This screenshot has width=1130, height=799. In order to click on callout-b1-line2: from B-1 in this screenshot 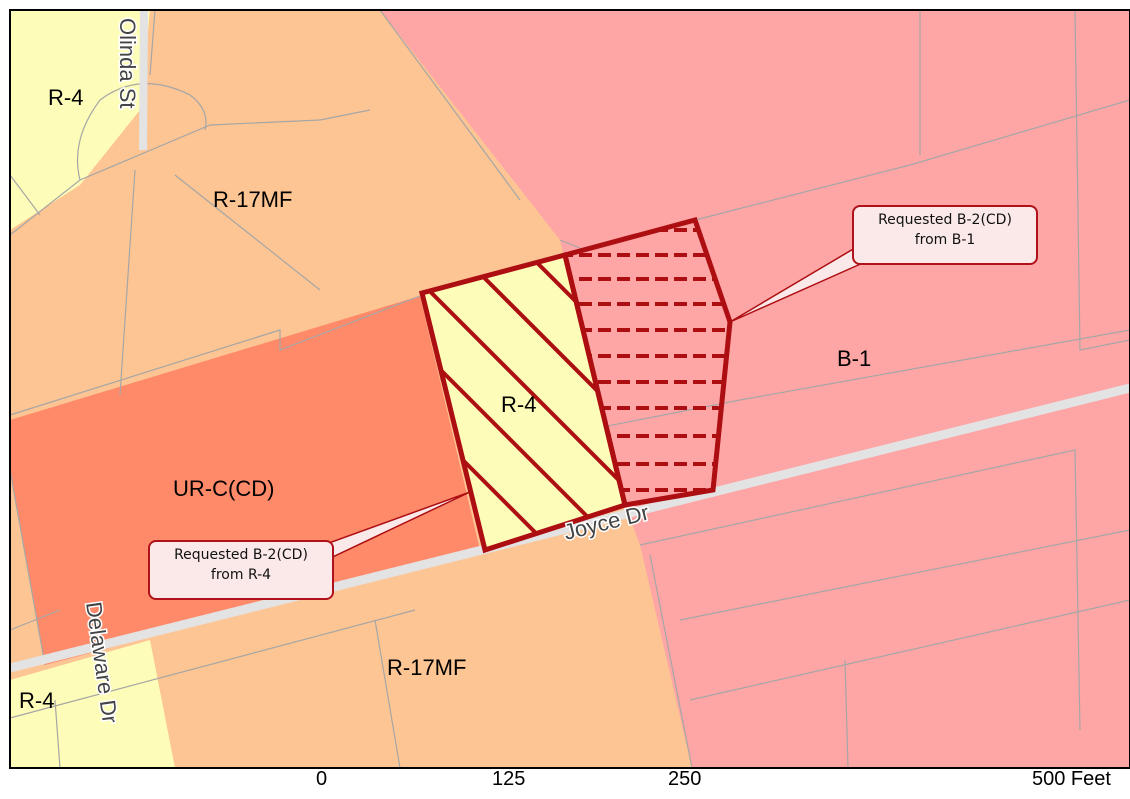, I will do `click(945, 240)`.